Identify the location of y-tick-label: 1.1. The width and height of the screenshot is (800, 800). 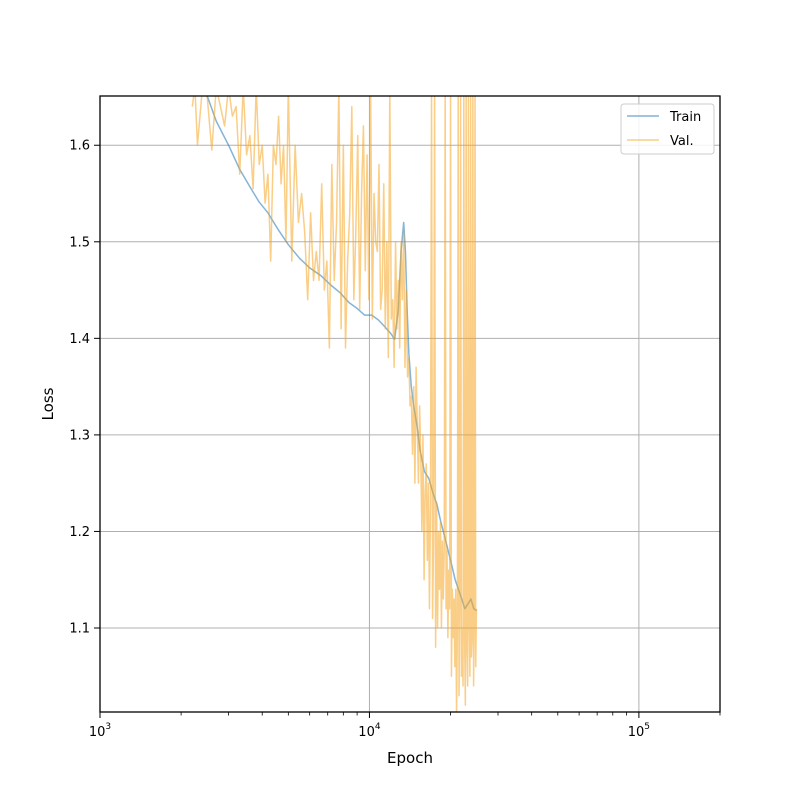
(79, 629).